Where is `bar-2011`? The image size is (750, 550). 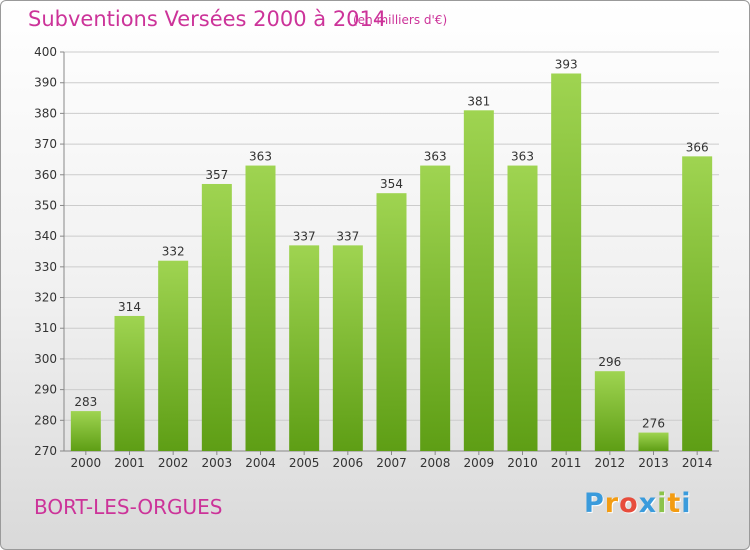
bar-2011 is located at coordinates (566, 262).